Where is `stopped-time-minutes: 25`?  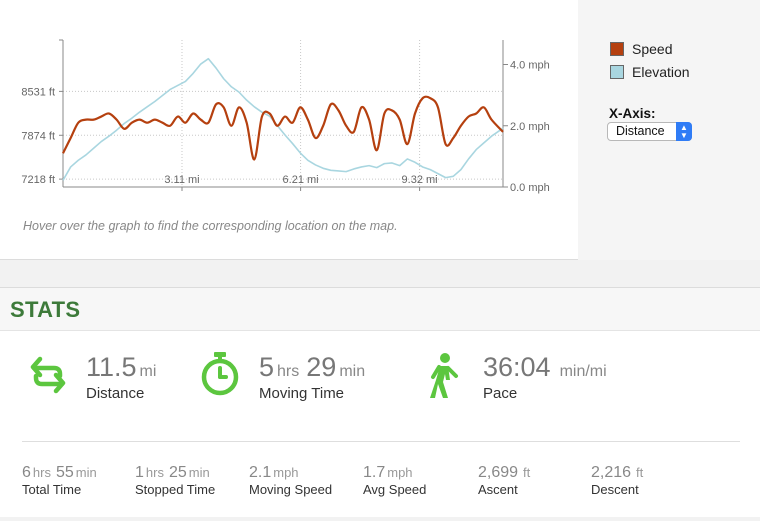 stopped-time-minutes: 25 is located at coordinates (177, 472).